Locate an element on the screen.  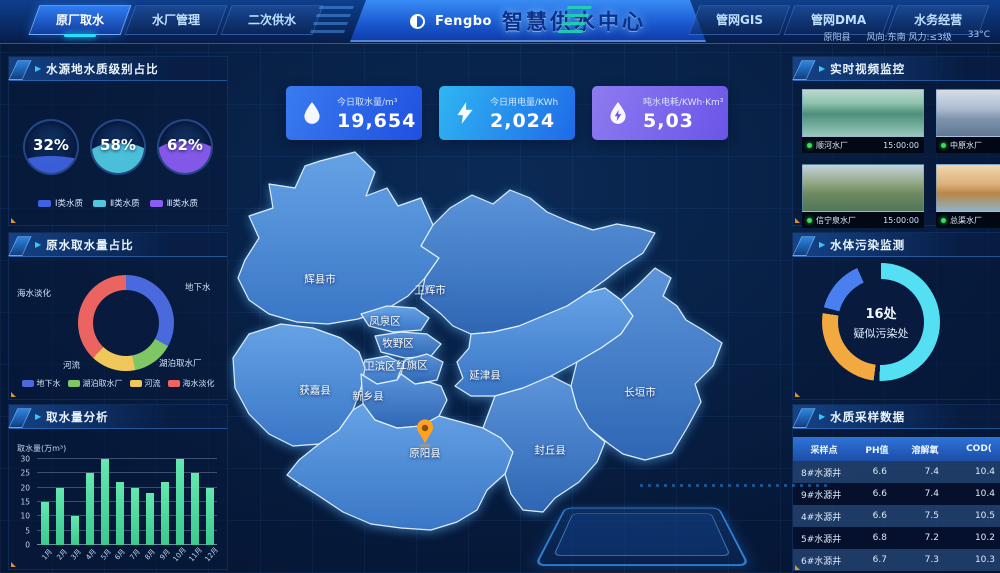
map-region-weihui is located at coordinates (538, 262).